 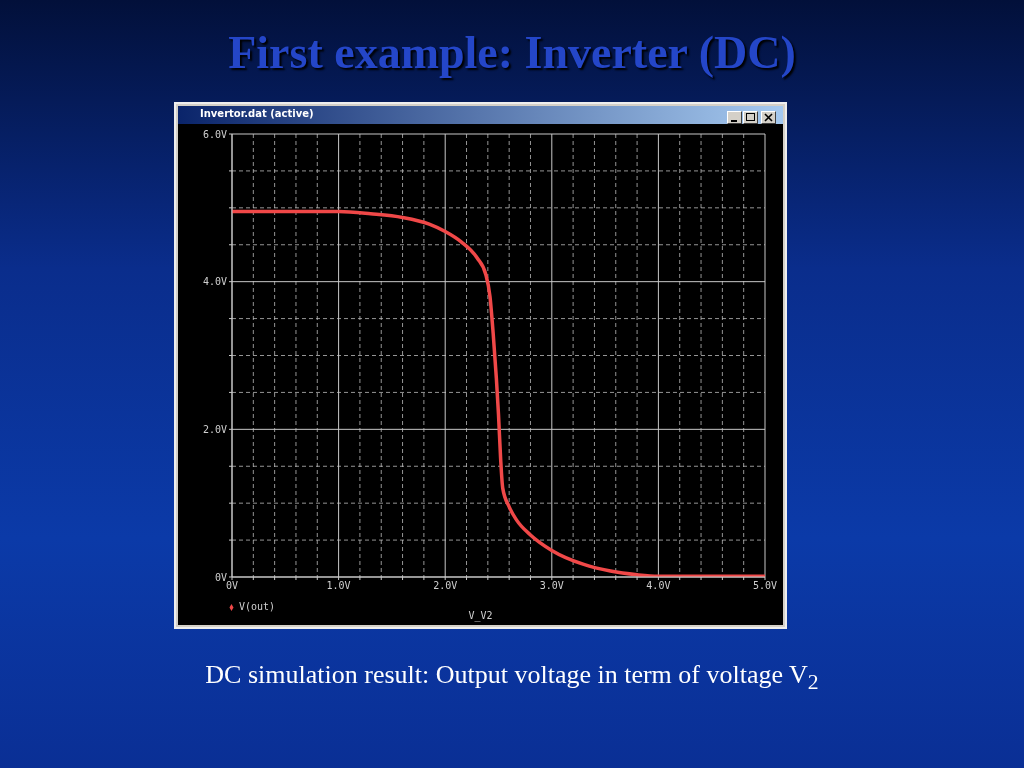 I want to click on y-tick-label: 4.0V, so click(x=214, y=282).